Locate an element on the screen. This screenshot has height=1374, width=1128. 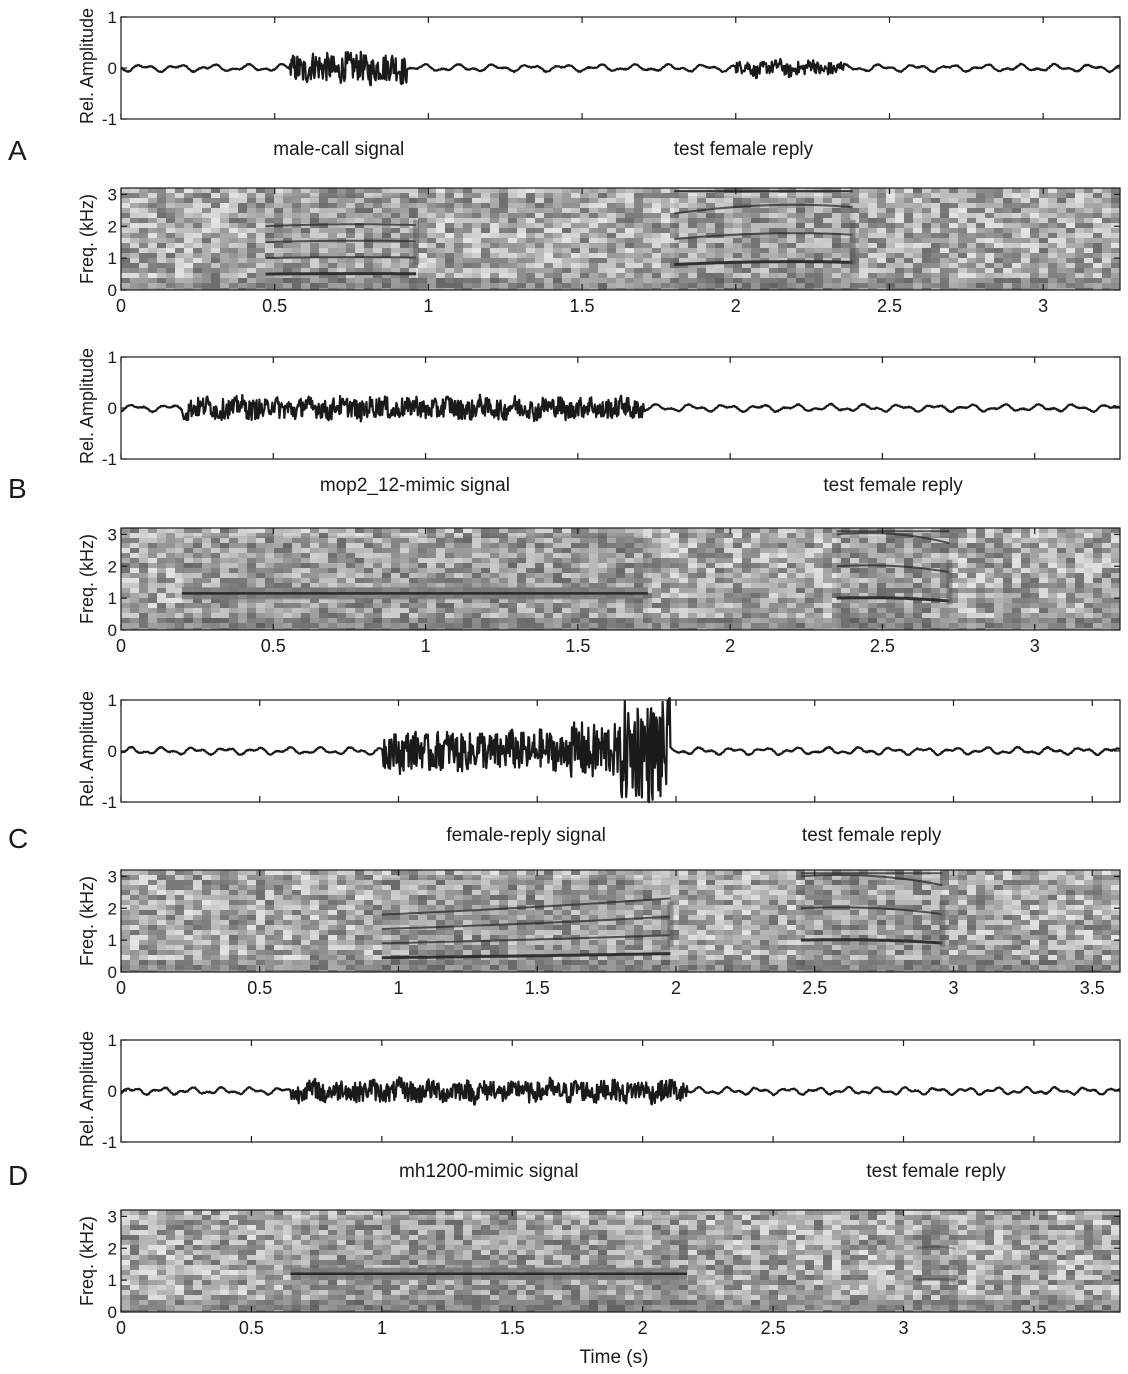
panel-letter: A is located at coordinates (17, 150).